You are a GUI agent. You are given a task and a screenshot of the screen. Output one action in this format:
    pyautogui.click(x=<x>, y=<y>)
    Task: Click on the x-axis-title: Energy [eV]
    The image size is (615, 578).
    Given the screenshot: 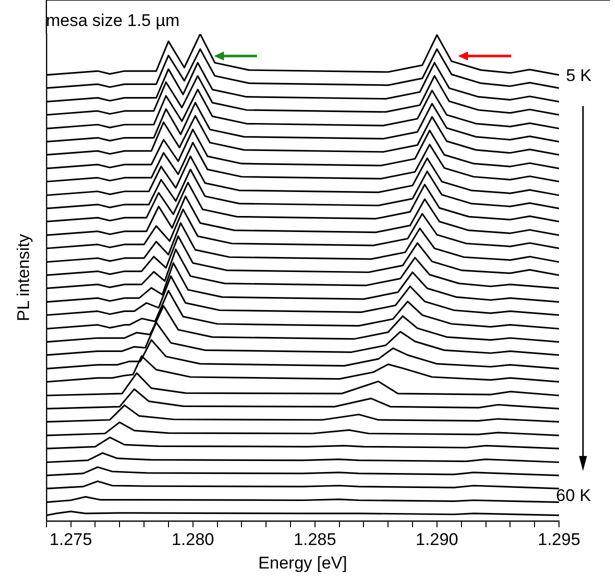 What is the action you would take?
    pyautogui.click(x=303, y=562)
    